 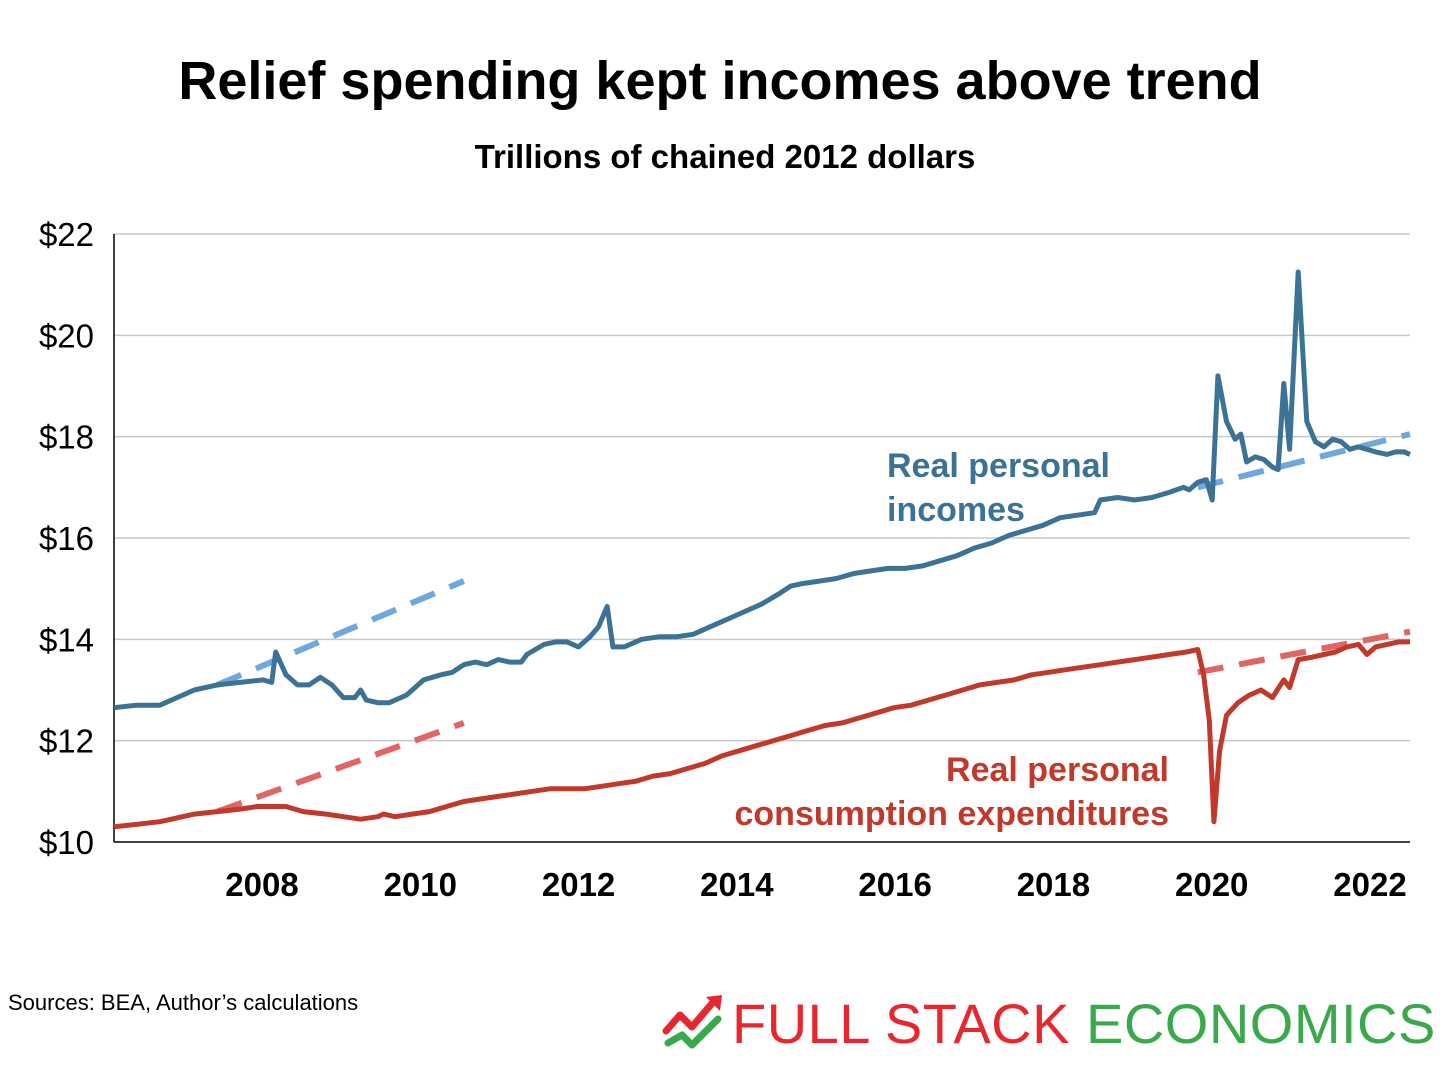 I want to click on y-tick-label: $12, so click(x=66, y=741).